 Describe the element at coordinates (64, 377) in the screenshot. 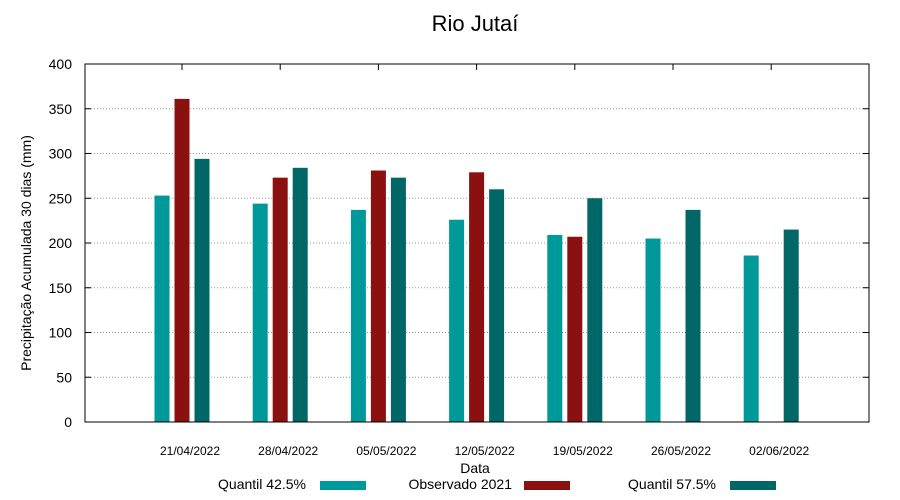

I see `y-tick-label: 50` at that location.